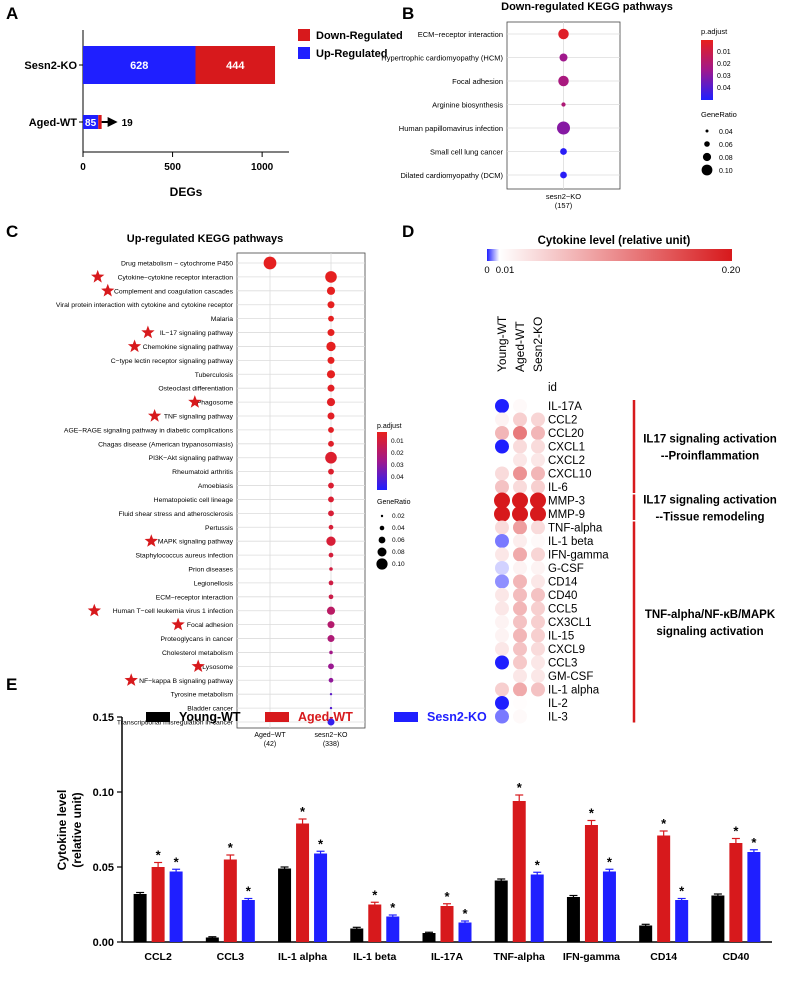 The height and width of the screenshot is (996, 789). Describe the element at coordinates (609, 255) in the screenshot. I see `panel-d-scale-bar` at that location.